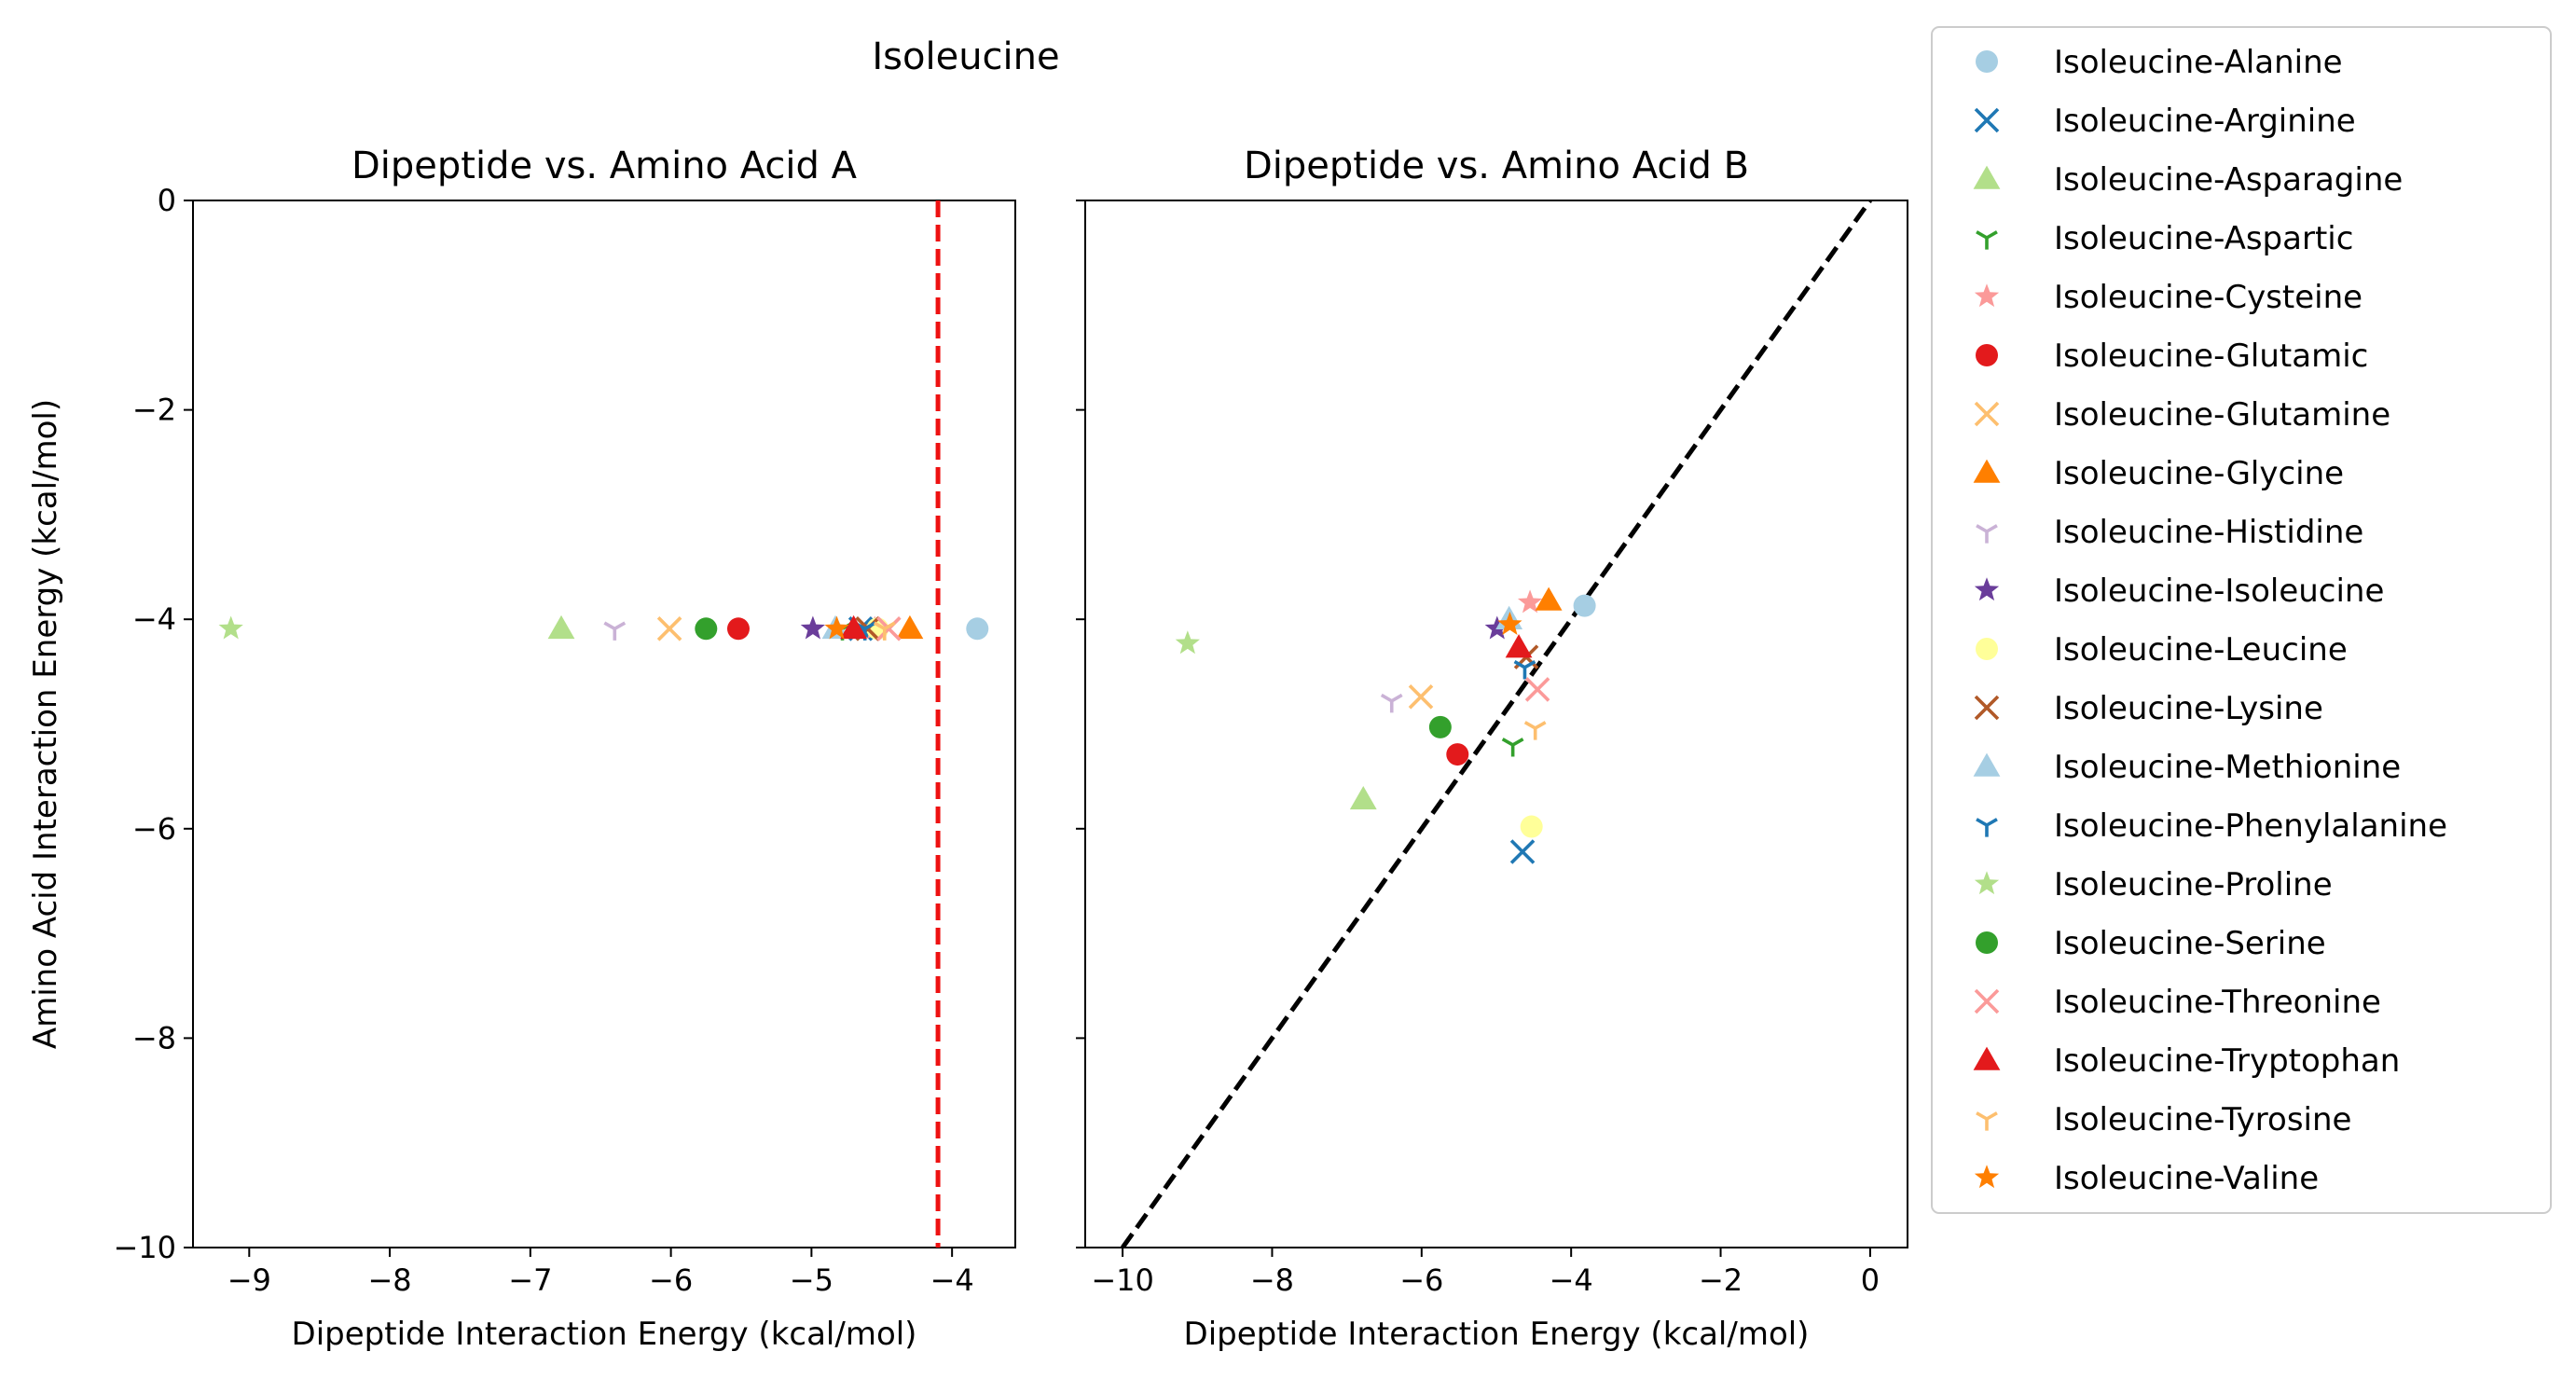 This screenshot has width=2576, height=1393. I want to click on legend-label-isoleucine-tryptophan: Isoleucine-Tryptophan, so click(2227, 1061).